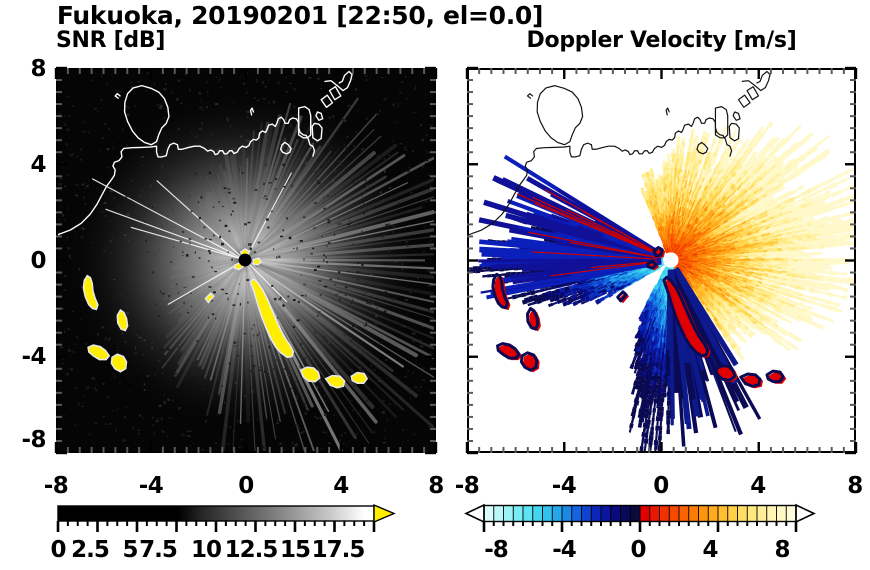 This screenshot has height=570, width=870. Describe the element at coordinates (295, 550) in the screenshot. I see `snr-cb-label-15: 15` at that location.